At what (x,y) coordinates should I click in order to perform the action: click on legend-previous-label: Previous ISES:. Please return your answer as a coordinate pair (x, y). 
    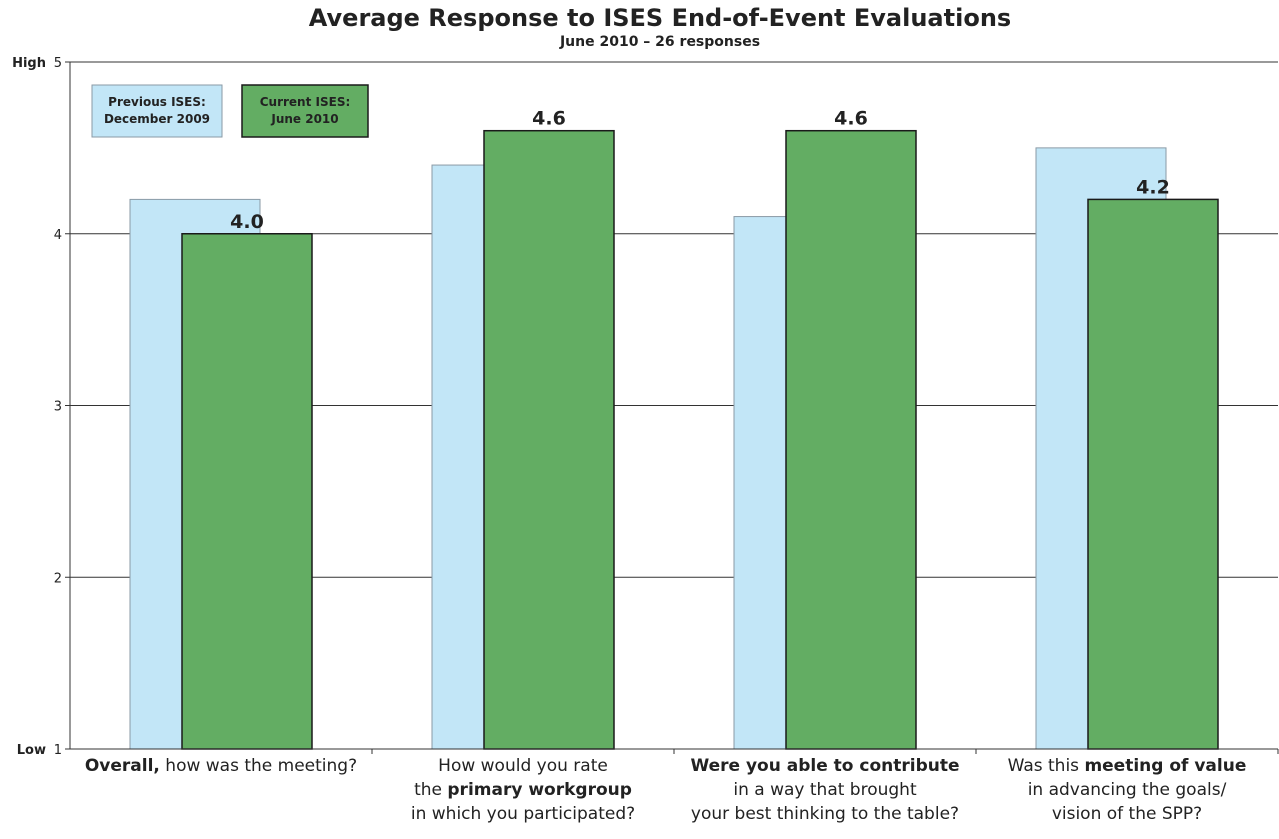
    Looking at the image, I should click on (157, 102).